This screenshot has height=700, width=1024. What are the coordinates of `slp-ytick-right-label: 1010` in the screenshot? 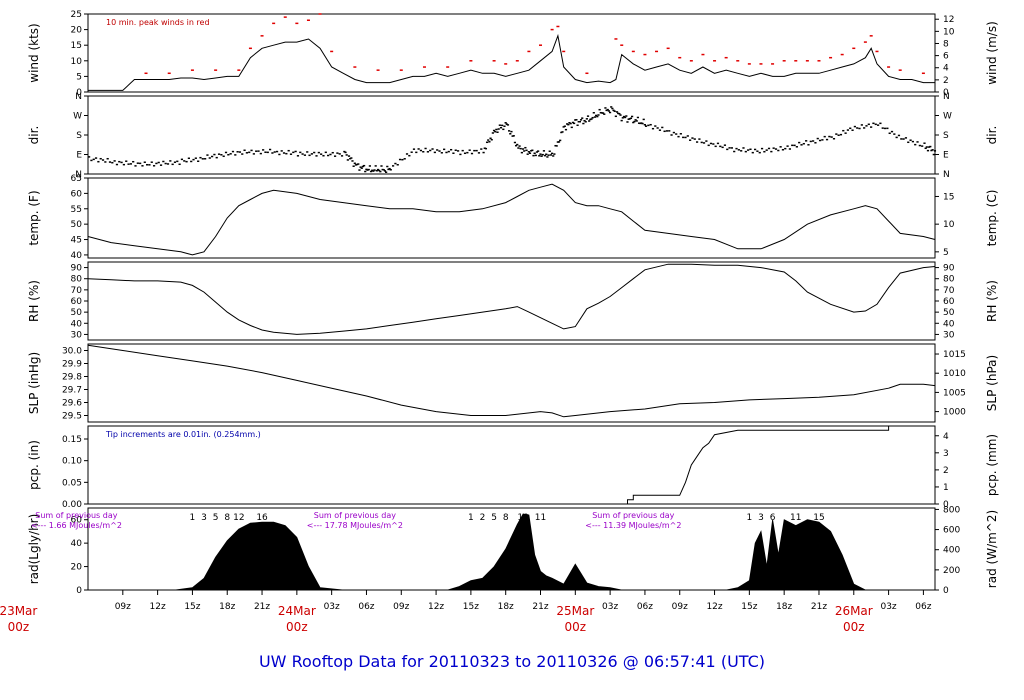 It's located at (954, 374).